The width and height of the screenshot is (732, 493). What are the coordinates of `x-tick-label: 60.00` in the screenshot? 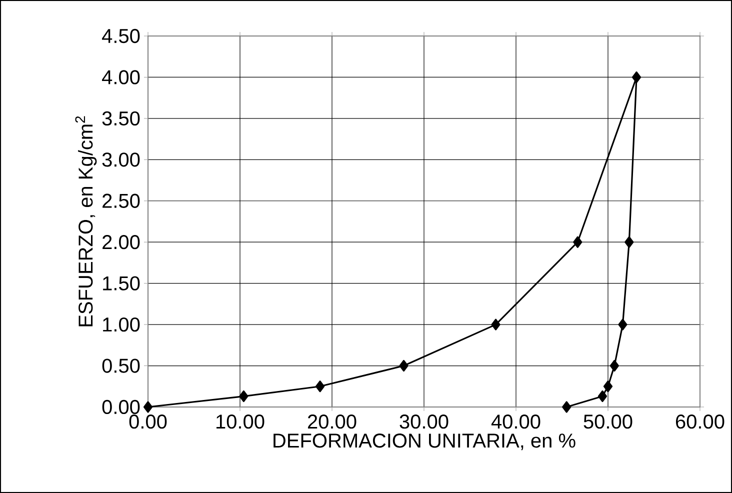 It's located at (700, 421).